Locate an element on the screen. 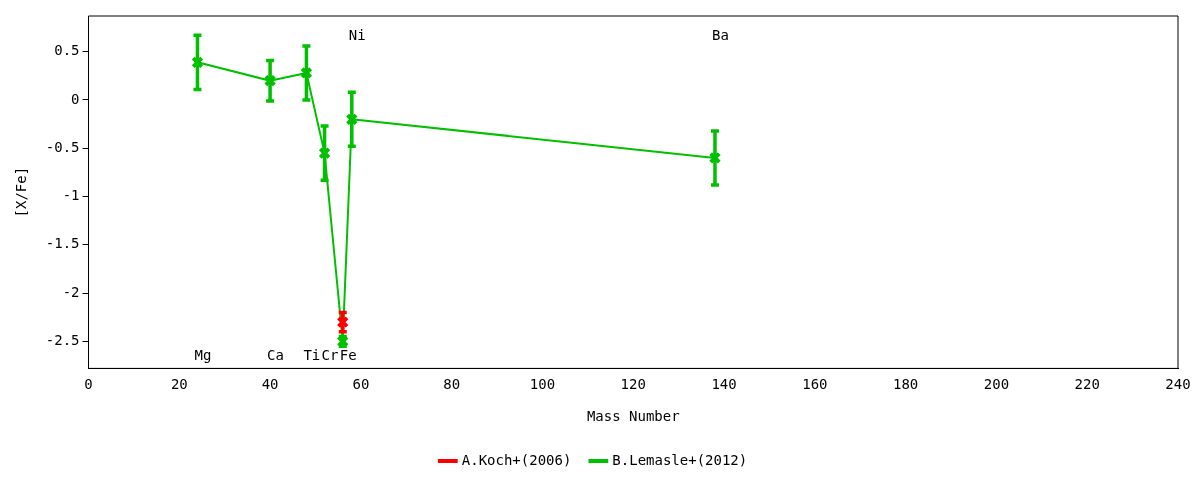 The height and width of the screenshot is (480, 1200). x-axis-title: Mass Number is located at coordinates (633, 416).